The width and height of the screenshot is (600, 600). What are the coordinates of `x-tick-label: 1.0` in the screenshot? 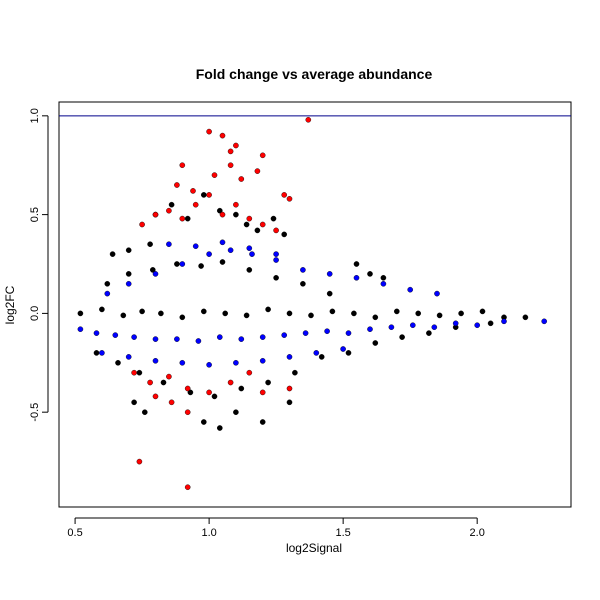 It's located at (208, 533).